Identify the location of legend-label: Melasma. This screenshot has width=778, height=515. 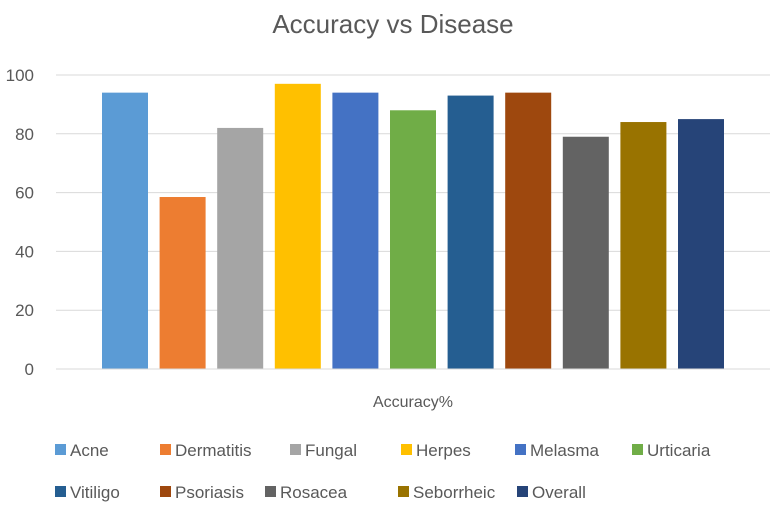
(565, 450).